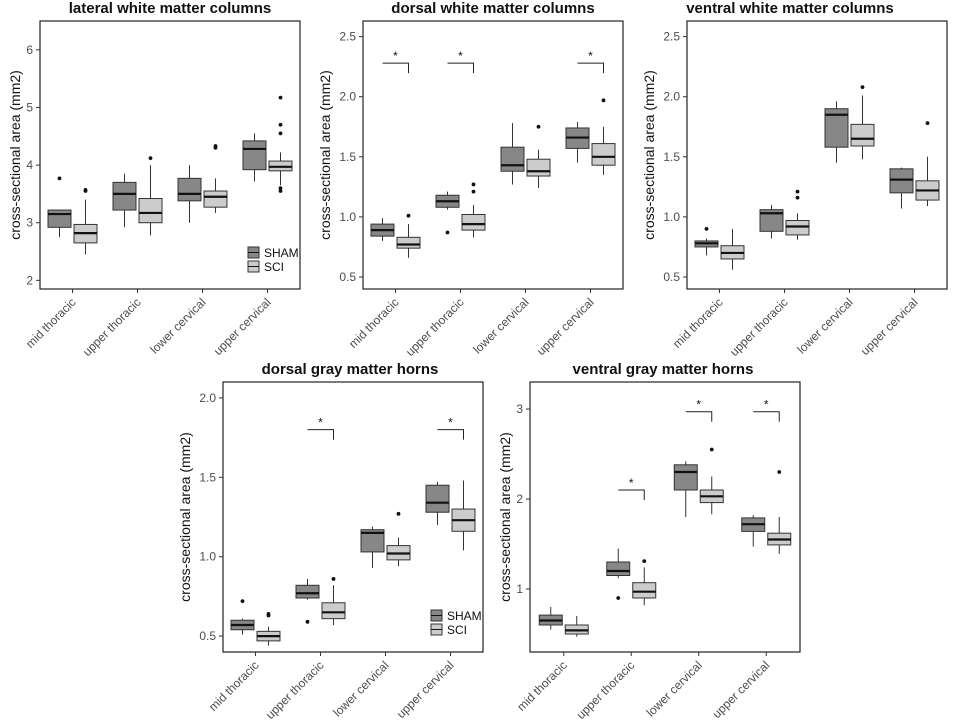  I want to click on legend-label-sci: SCI, so click(457, 630).